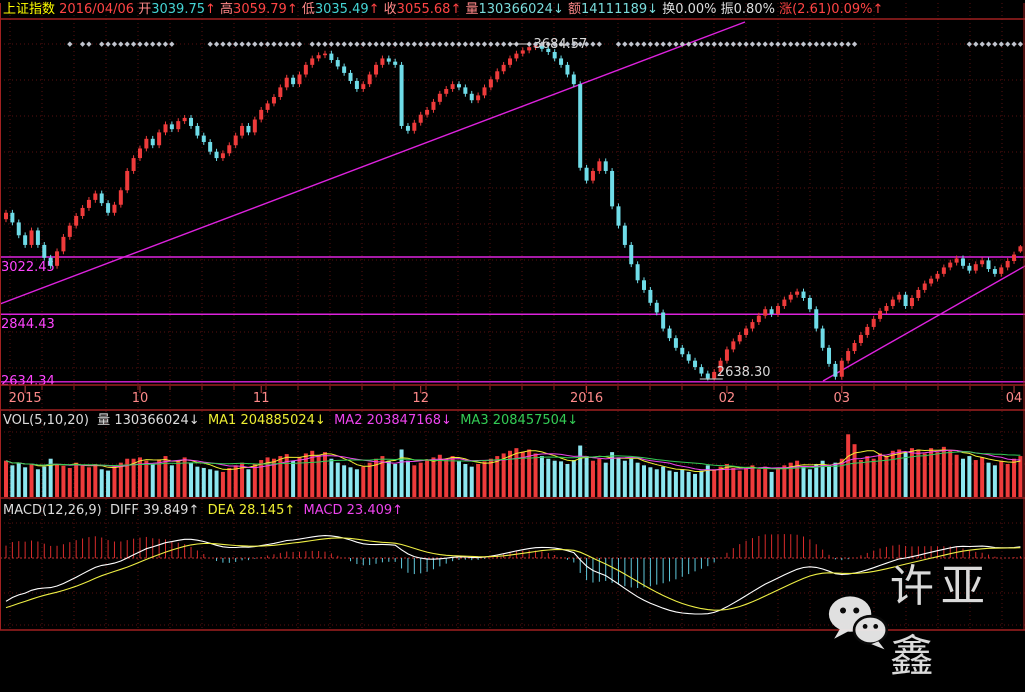 Image resolution: width=1025 pixels, height=692 pixels. Describe the element at coordinates (28, 381) in the screenshot. I see `svg-text: 2634.34` at that location.